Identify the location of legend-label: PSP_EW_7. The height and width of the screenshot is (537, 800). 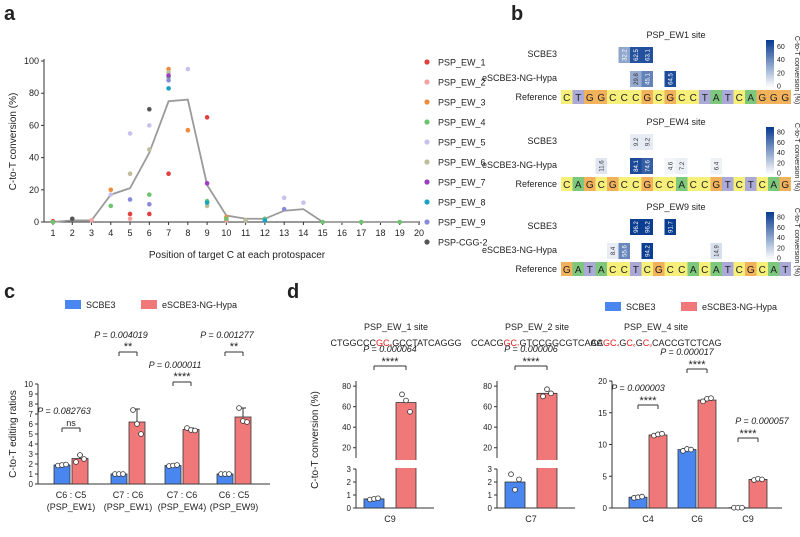
(462, 183).